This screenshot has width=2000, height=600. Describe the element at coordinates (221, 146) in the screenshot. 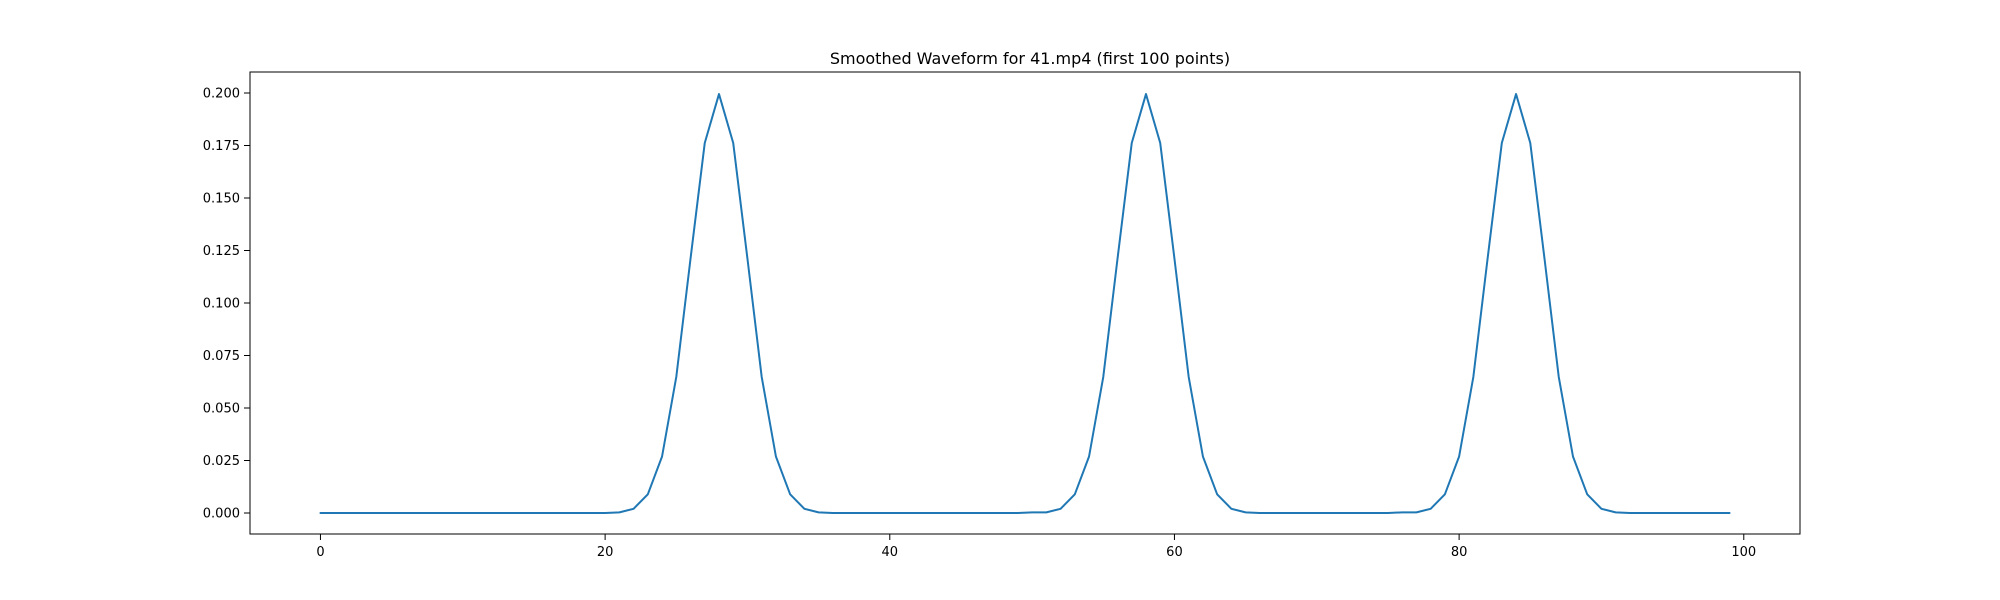

I see `y-tick-label: 0.175` at that location.